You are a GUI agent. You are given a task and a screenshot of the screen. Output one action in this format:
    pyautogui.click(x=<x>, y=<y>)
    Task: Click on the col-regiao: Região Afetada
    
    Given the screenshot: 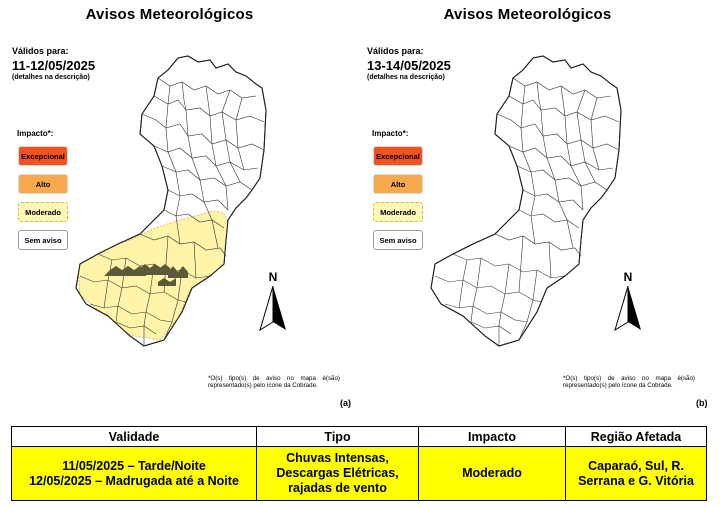 What is the action you would take?
    pyautogui.click(x=636, y=436)
    